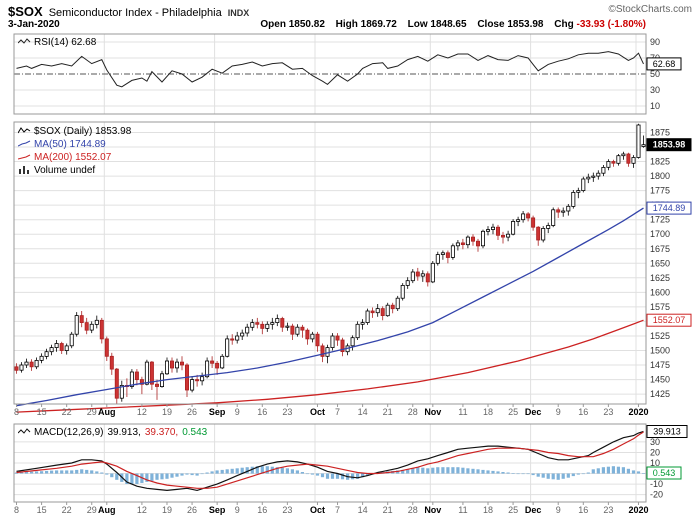 The height and width of the screenshot is (530, 700). I want to click on macd-tick-label: -10, so click(656, 484).